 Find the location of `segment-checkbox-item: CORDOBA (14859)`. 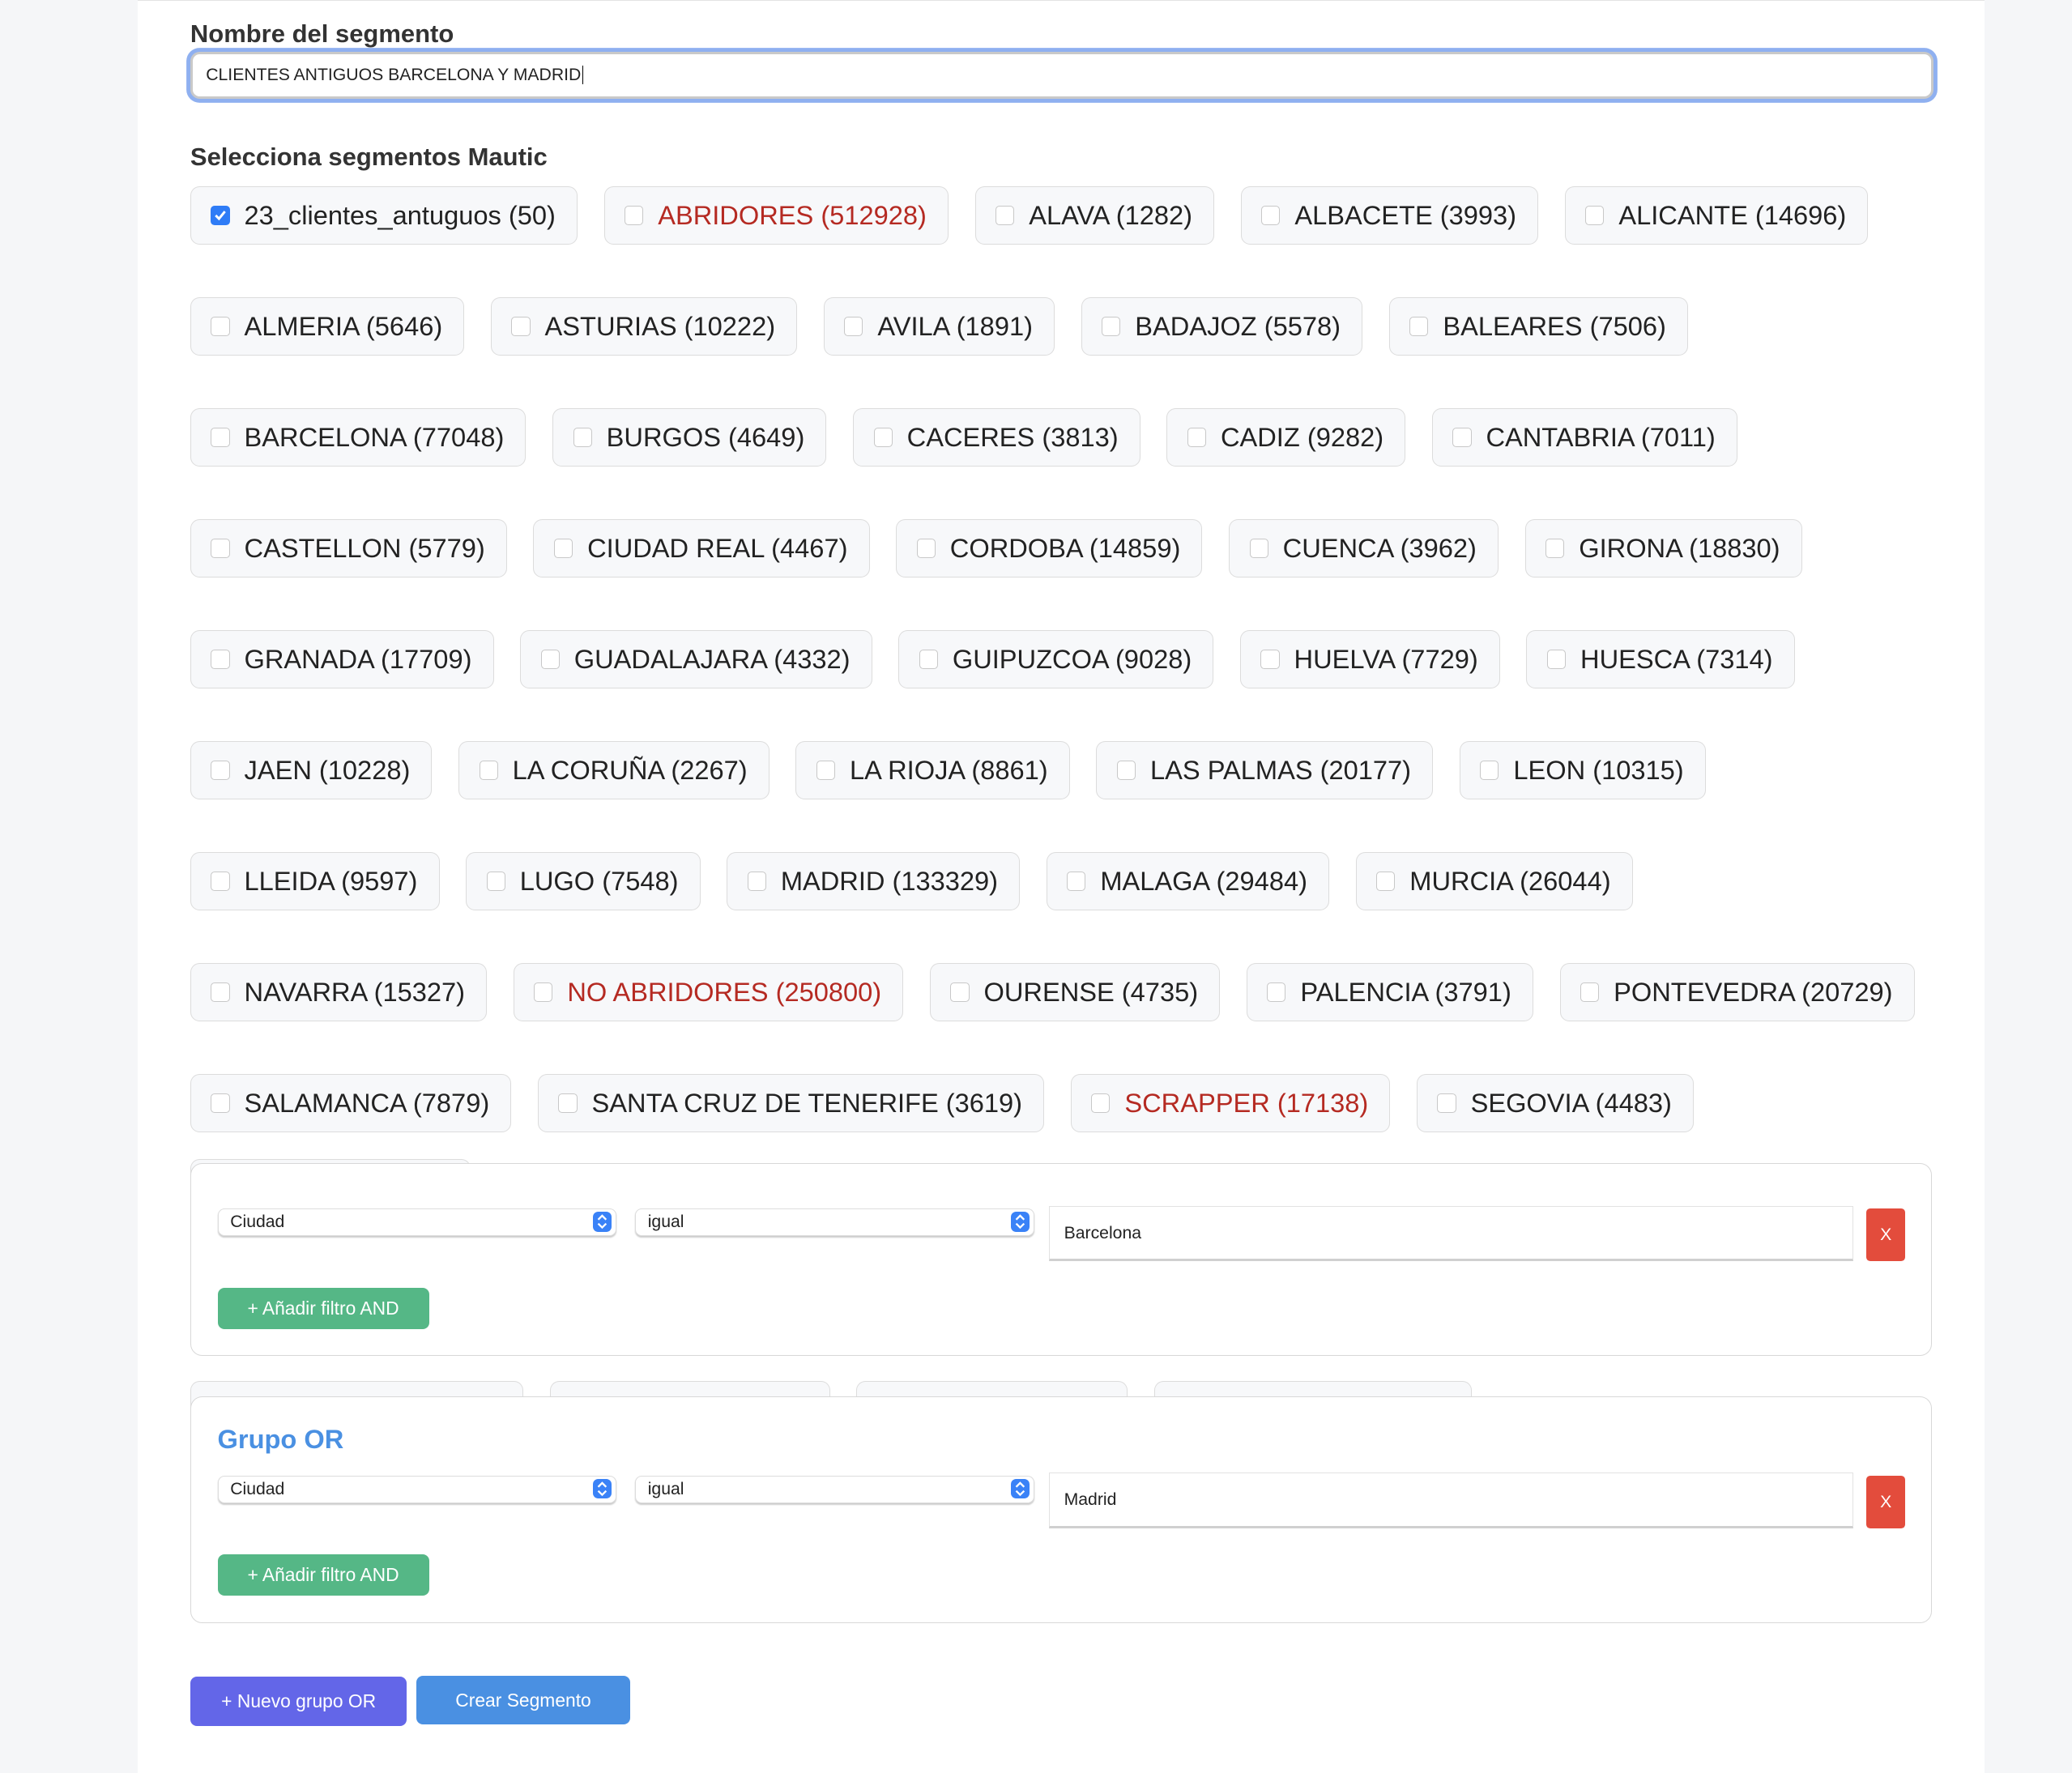

segment-checkbox-item: CORDOBA (14859) is located at coordinates (1049, 548).